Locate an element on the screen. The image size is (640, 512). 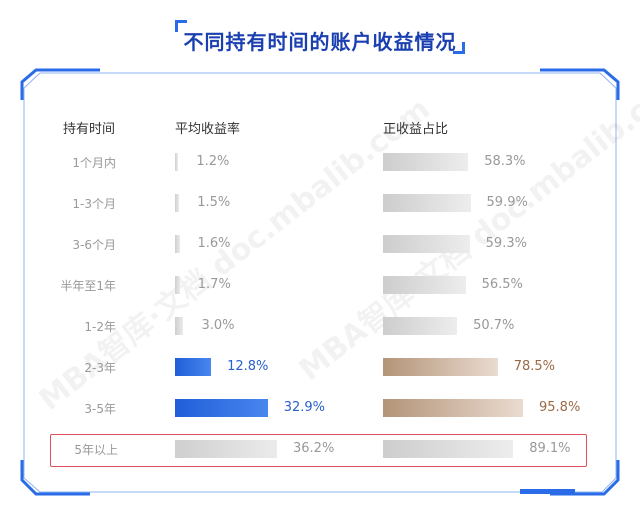
header-period: 持有时间 is located at coordinates (89, 129).